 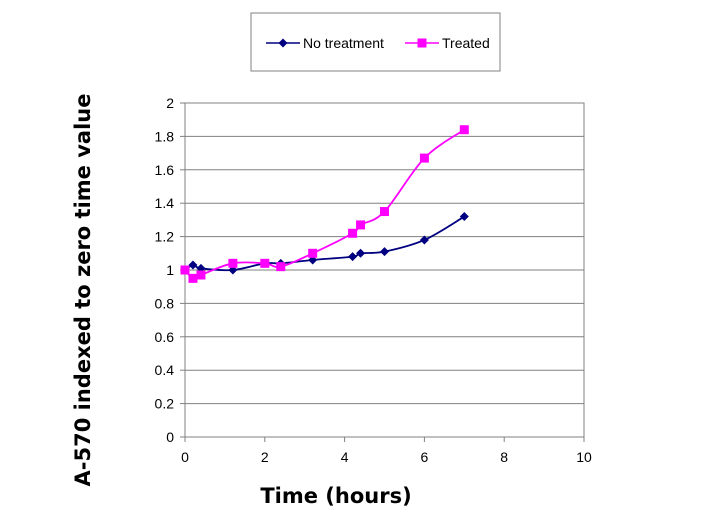 What do you see at coordinates (504, 457) in the screenshot?
I see `x-tick-label: 8` at bounding box center [504, 457].